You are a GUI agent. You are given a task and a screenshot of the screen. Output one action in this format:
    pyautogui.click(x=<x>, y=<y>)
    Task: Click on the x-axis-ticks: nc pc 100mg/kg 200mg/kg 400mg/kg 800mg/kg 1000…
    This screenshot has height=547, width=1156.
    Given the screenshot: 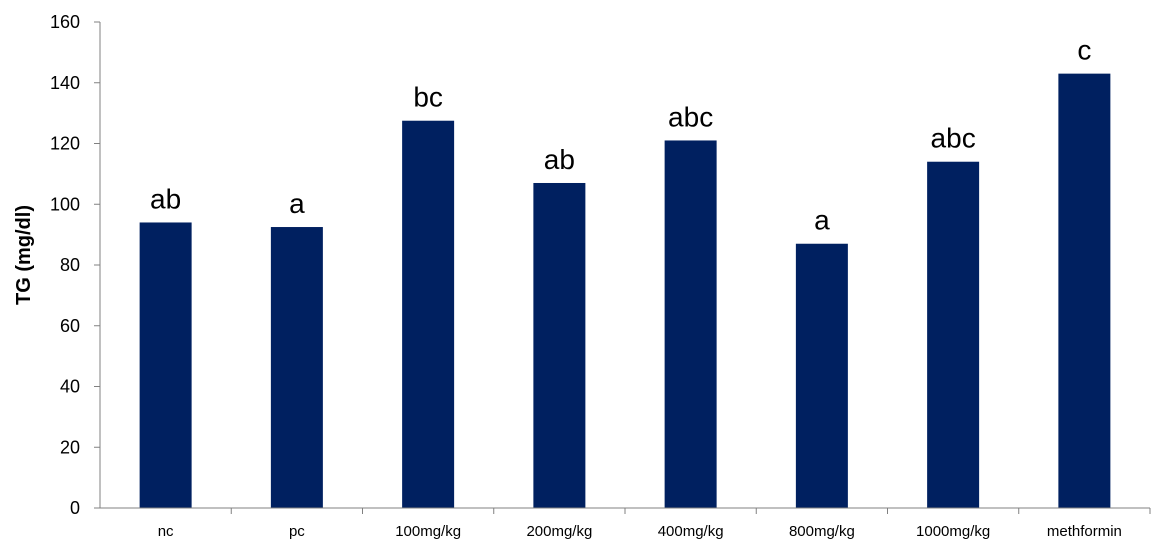 What is the action you would take?
    pyautogui.click(x=654, y=524)
    